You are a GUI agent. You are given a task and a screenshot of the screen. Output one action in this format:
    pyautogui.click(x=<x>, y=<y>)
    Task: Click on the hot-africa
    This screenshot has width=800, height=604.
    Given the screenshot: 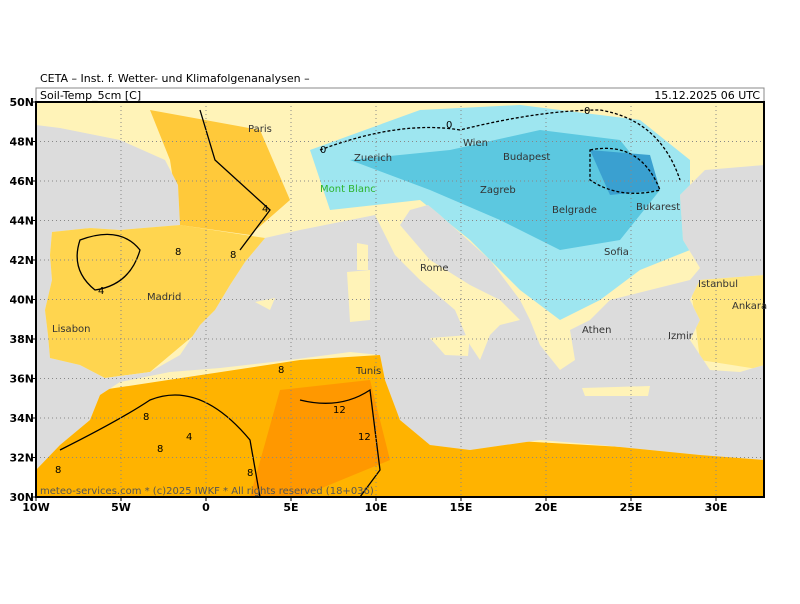 What is the action you would take?
    pyautogui.click(x=320, y=438)
    